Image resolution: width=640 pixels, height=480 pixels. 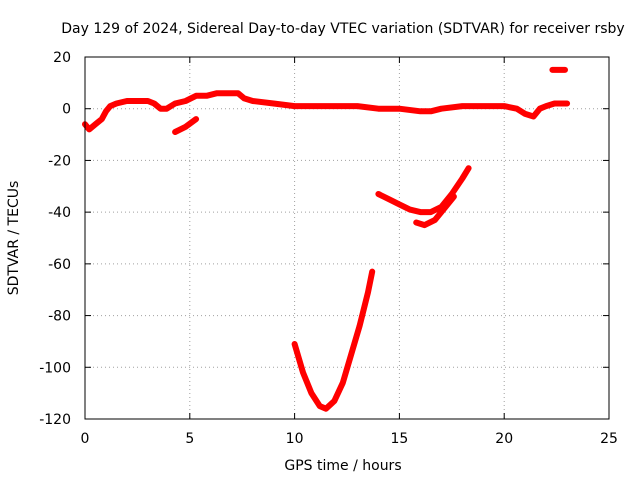 What do you see at coordinates (55, 420) in the screenshot?
I see `y-tick-label: -120` at bounding box center [55, 420].